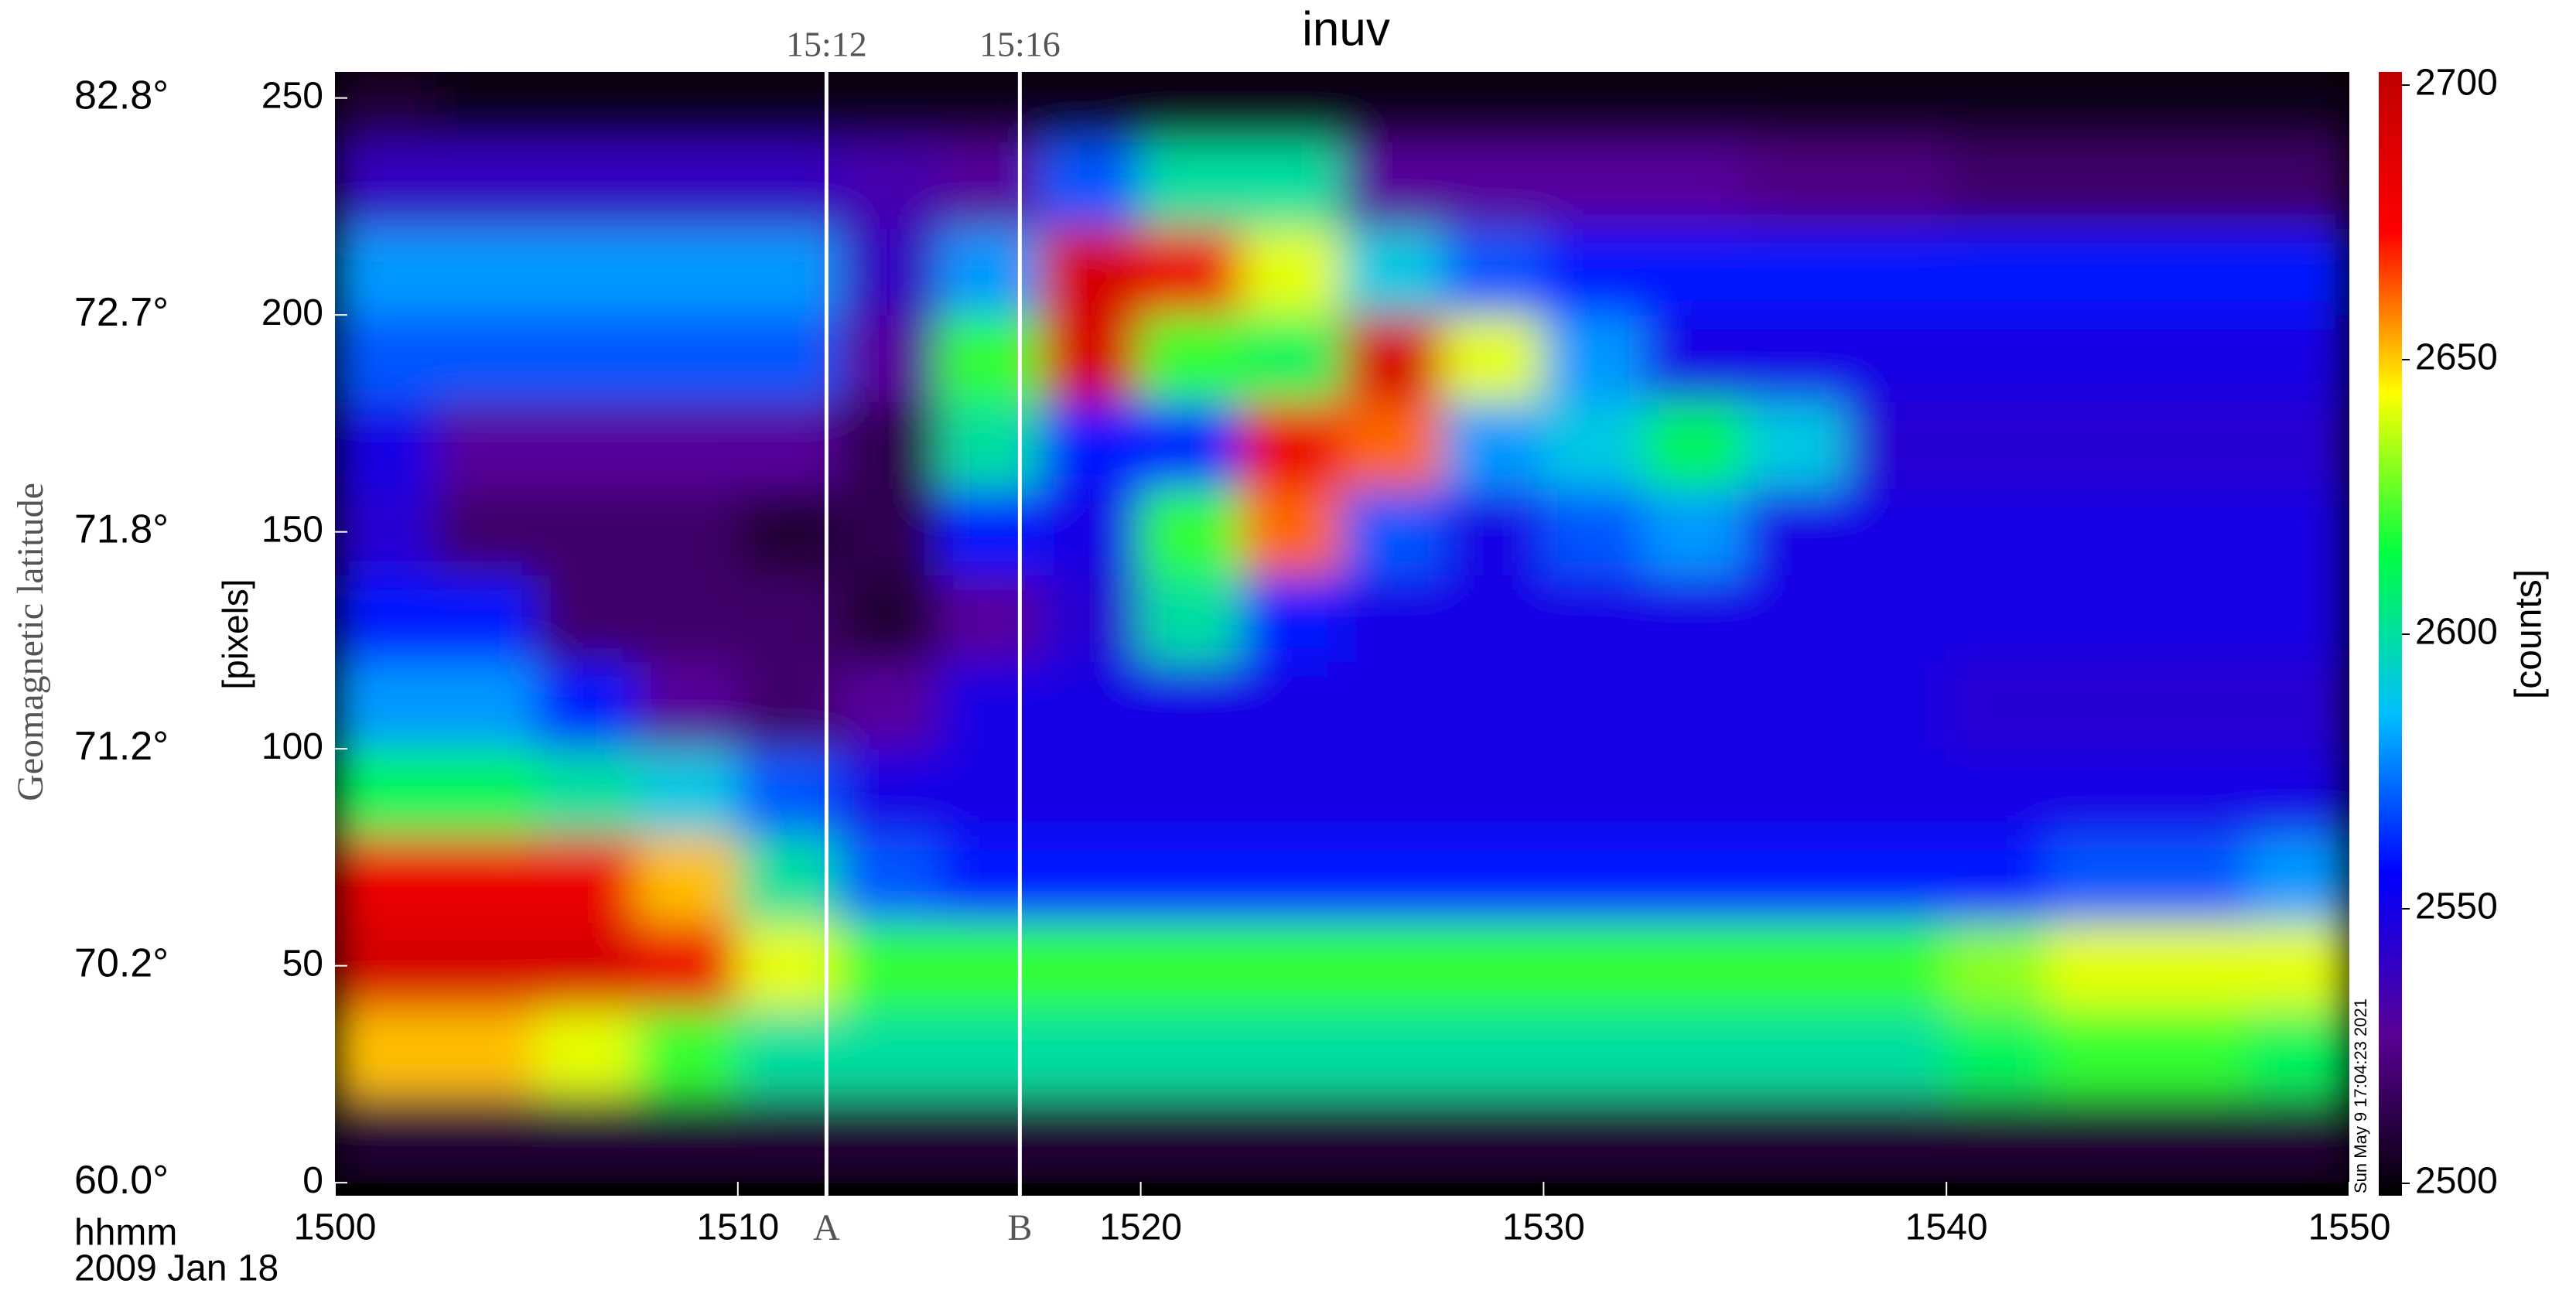 The image size is (2576, 1304). Describe the element at coordinates (2456, 1181) in the screenshot. I see `colorbar-tick-label: 2500` at that location.